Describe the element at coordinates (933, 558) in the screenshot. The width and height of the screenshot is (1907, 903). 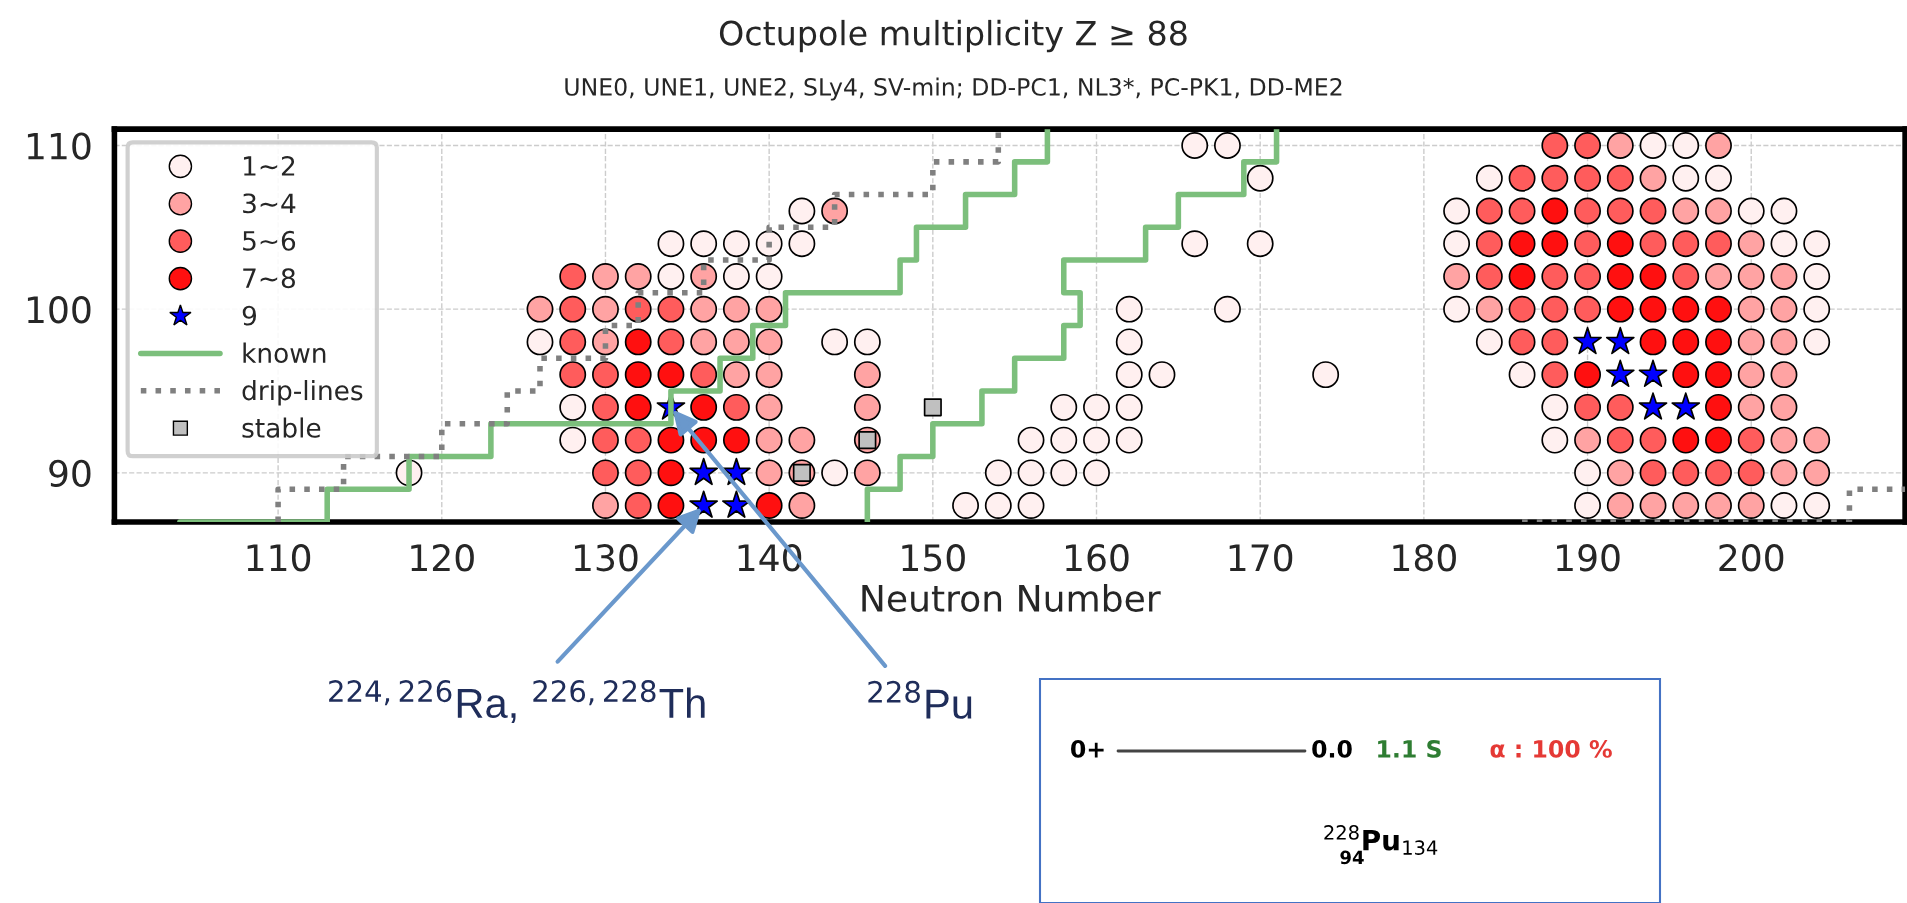
I see `x-tick-label: 150` at that location.